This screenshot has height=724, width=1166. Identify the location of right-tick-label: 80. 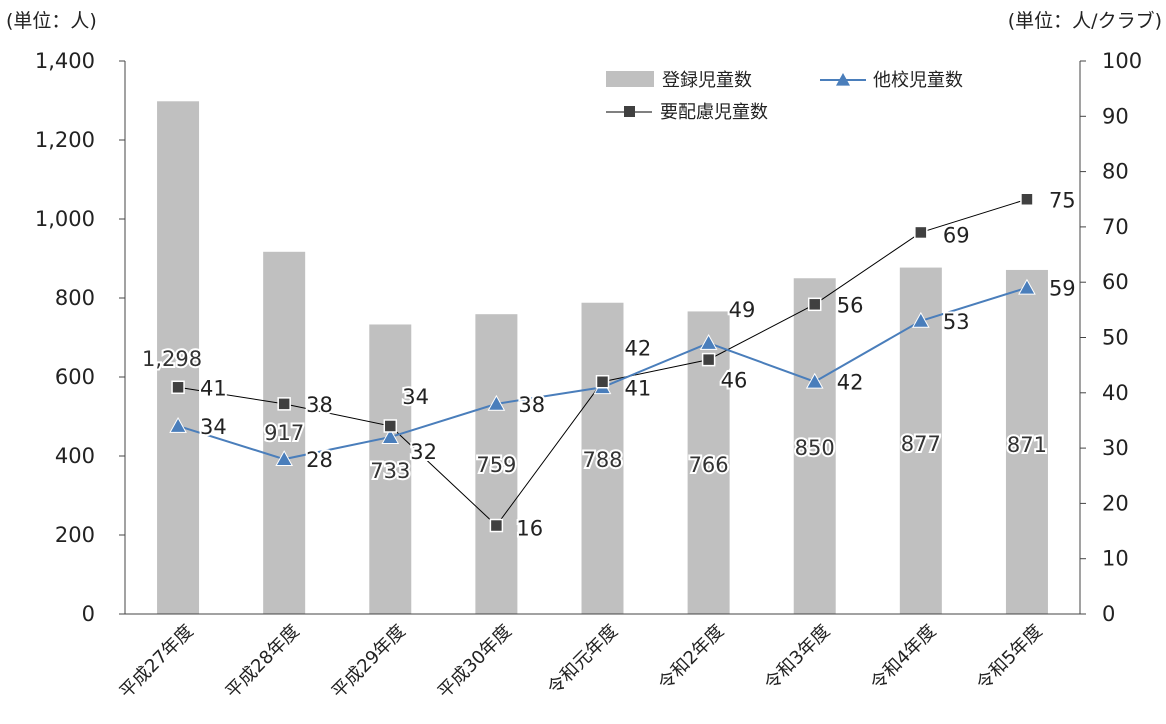
(1115, 172).